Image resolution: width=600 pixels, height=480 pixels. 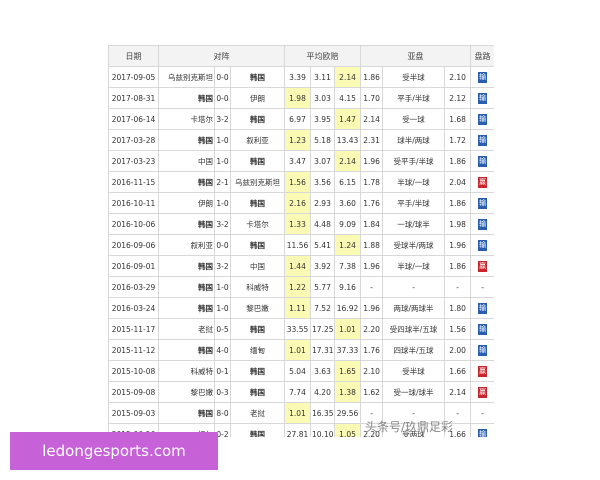 What do you see at coordinates (323, 224) in the screenshot?
I see `table-cell: 4.48` at bounding box center [323, 224].